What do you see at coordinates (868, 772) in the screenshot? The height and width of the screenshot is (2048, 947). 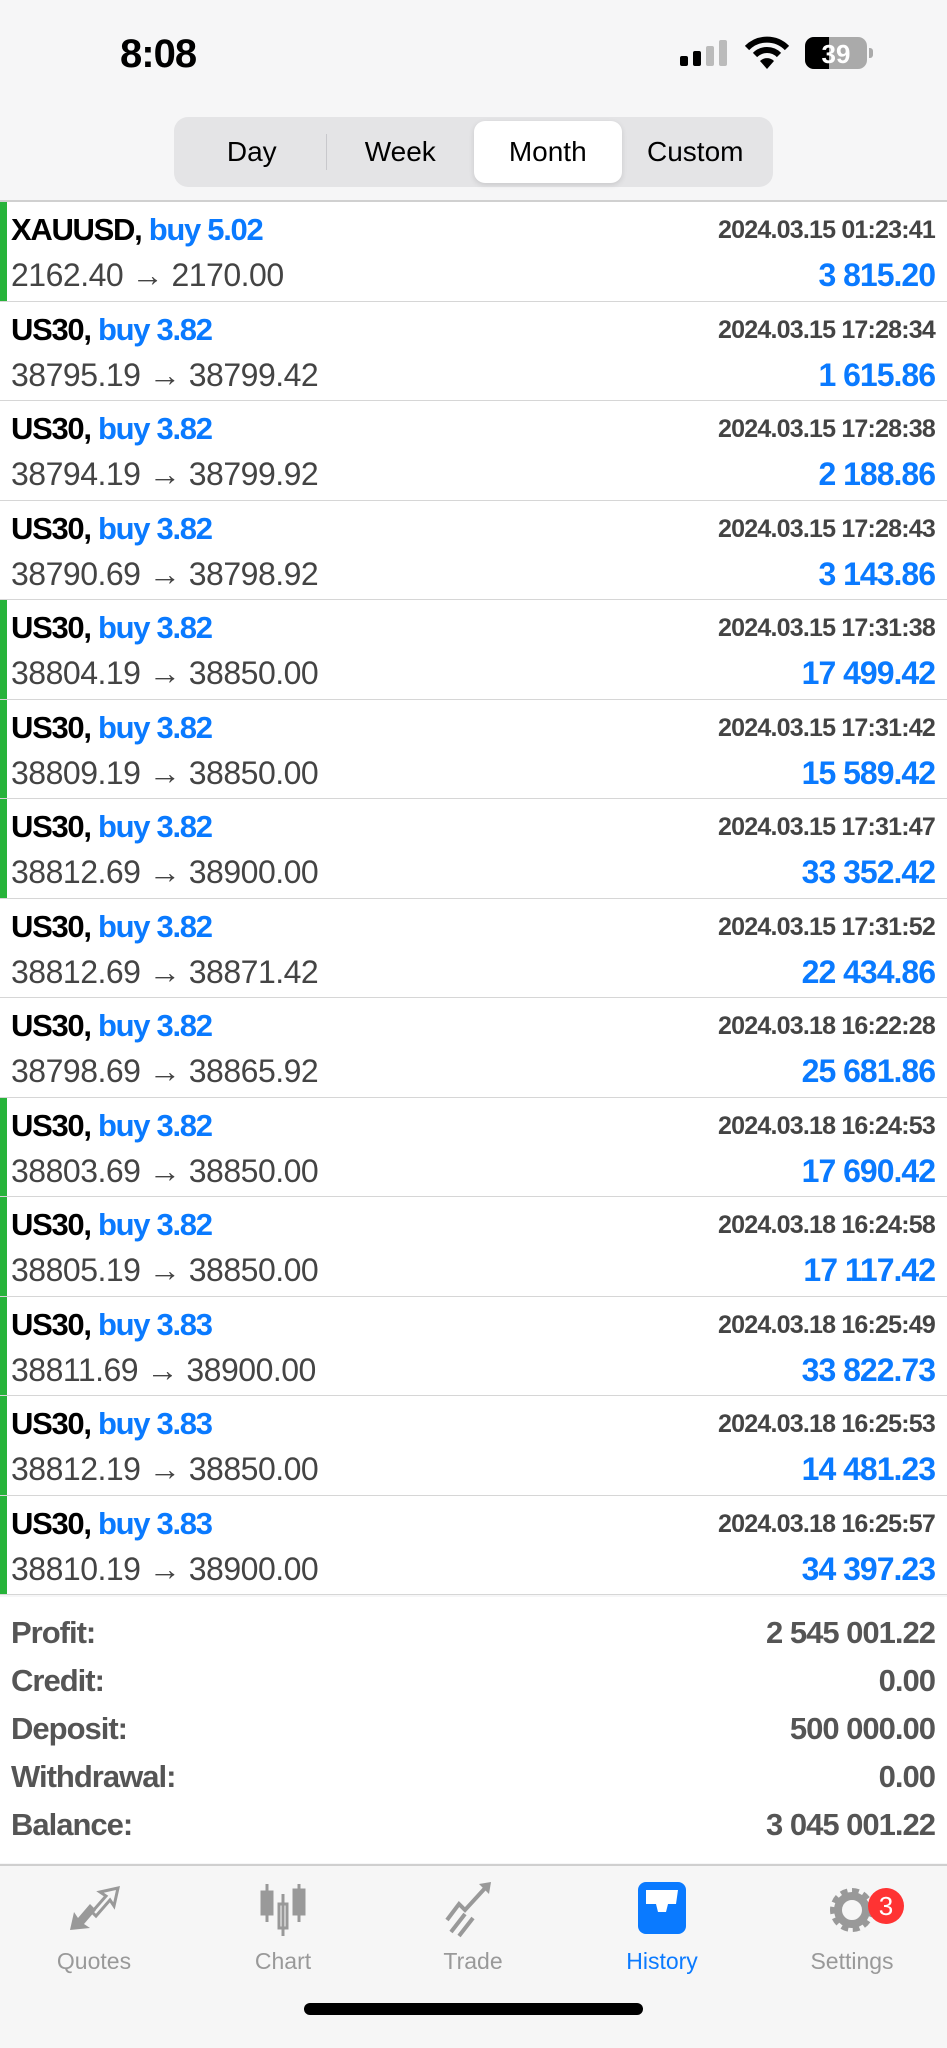 I see `trade-profit: 15 589.42` at bounding box center [868, 772].